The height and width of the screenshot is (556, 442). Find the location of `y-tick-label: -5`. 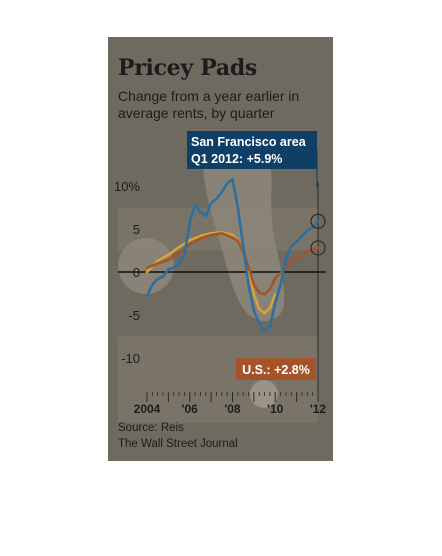

y-tick-label: -5 is located at coordinates (134, 315).